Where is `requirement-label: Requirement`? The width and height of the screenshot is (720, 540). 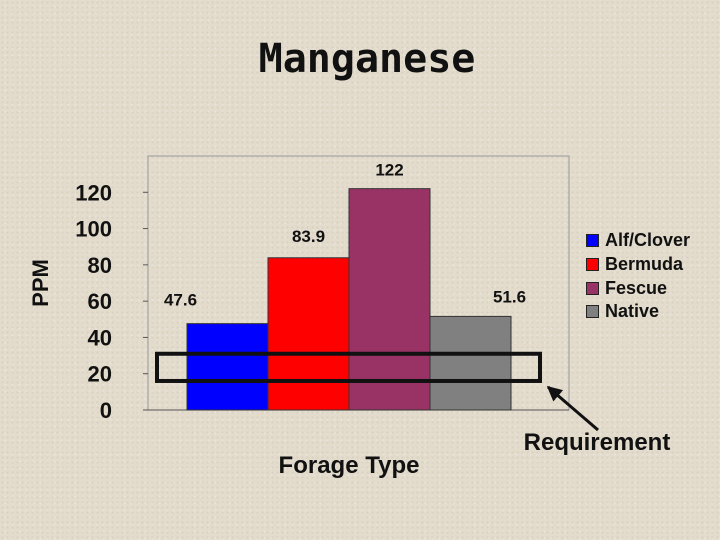
requirement-label: Requirement is located at coordinates (597, 442).